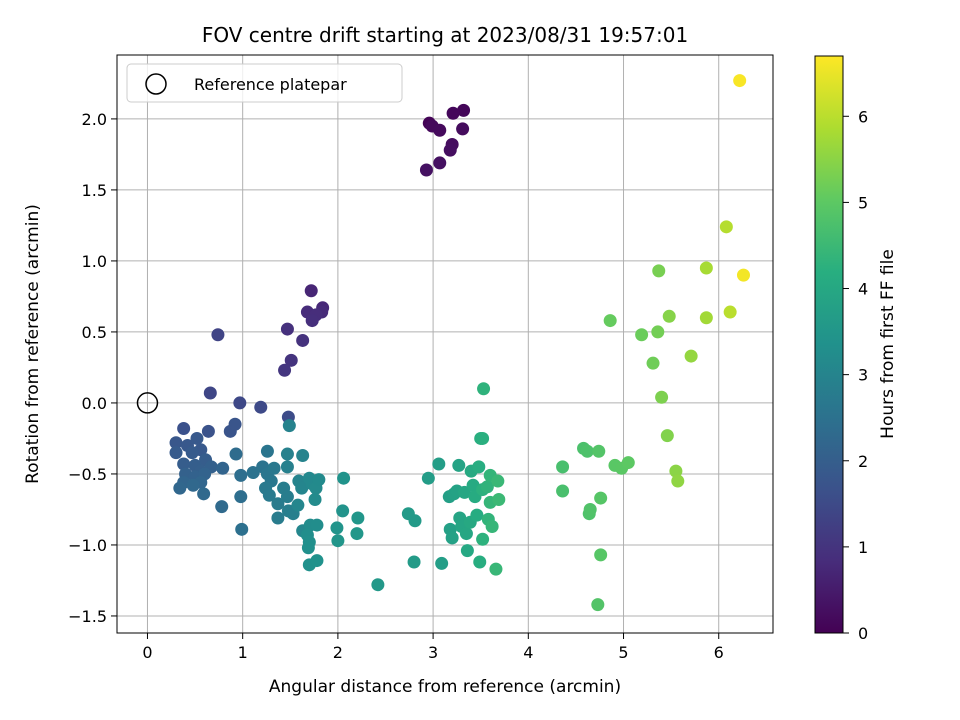 Image resolution: width=960 pixels, height=720 pixels. Describe the element at coordinates (856, 349) in the screenshot. I see `colorbar: 0 1 2 3 4 5 6 Hours from first FF file` at that location.